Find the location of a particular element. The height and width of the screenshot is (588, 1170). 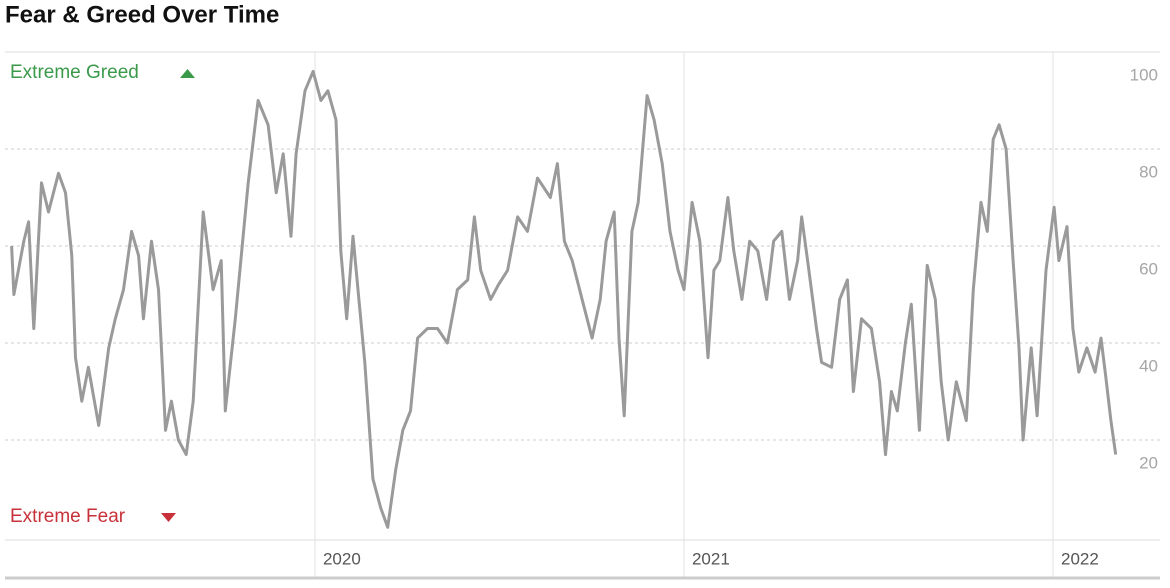

y-tick-label: 100 is located at coordinates (1144, 74).